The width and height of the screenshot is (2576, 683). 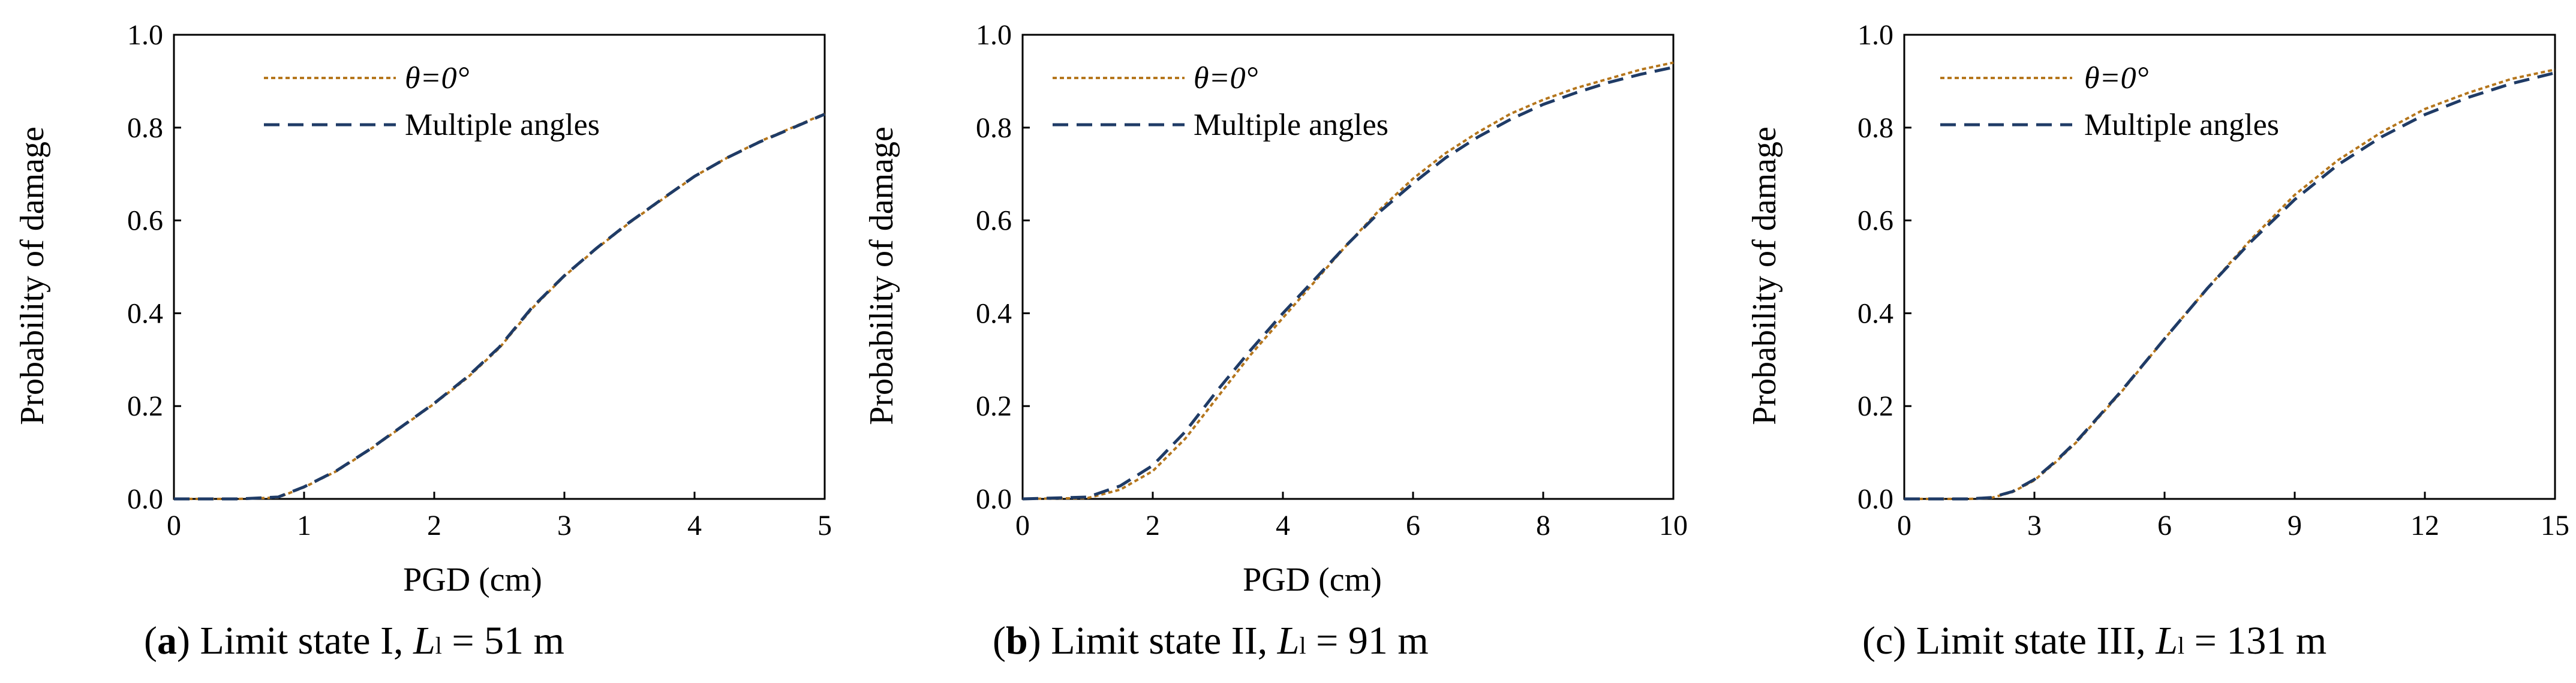 What do you see at coordinates (1367, 641) in the screenshot?
I see `caption-b-value: = 91 m` at bounding box center [1367, 641].